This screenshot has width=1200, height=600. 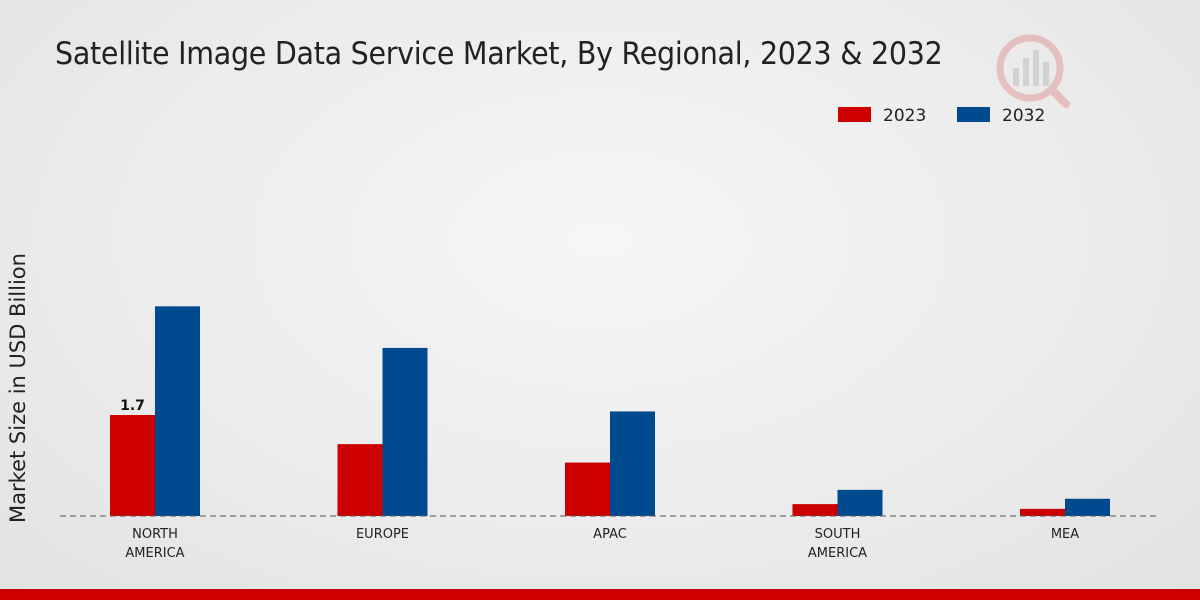 What do you see at coordinates (1087, 507) in the screenshot?
I see `bar-mea-2032` at bounding box center [1087, 507].